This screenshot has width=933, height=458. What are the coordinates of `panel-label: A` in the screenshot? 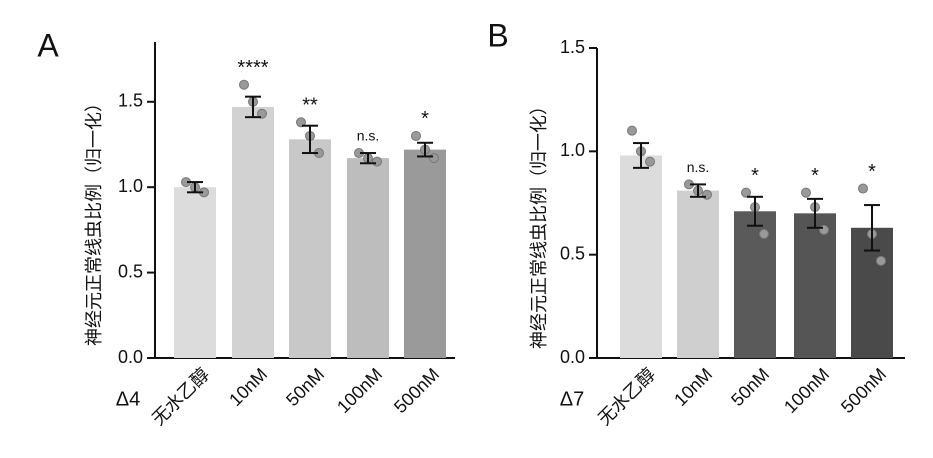 It's located at (48, 45).